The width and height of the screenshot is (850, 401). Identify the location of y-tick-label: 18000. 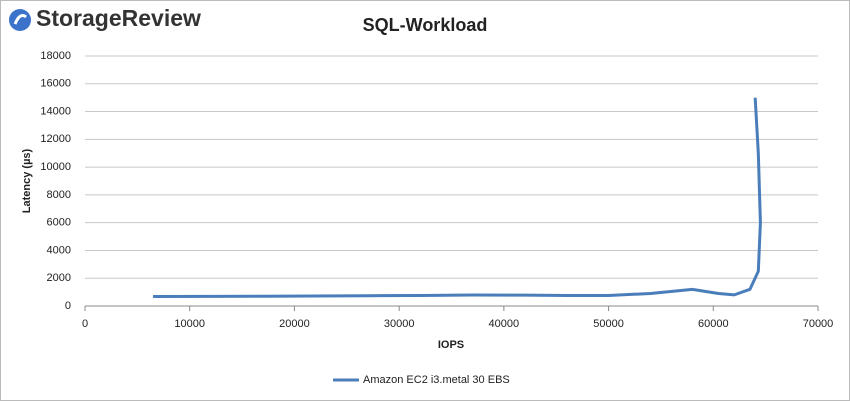
(55, 56).